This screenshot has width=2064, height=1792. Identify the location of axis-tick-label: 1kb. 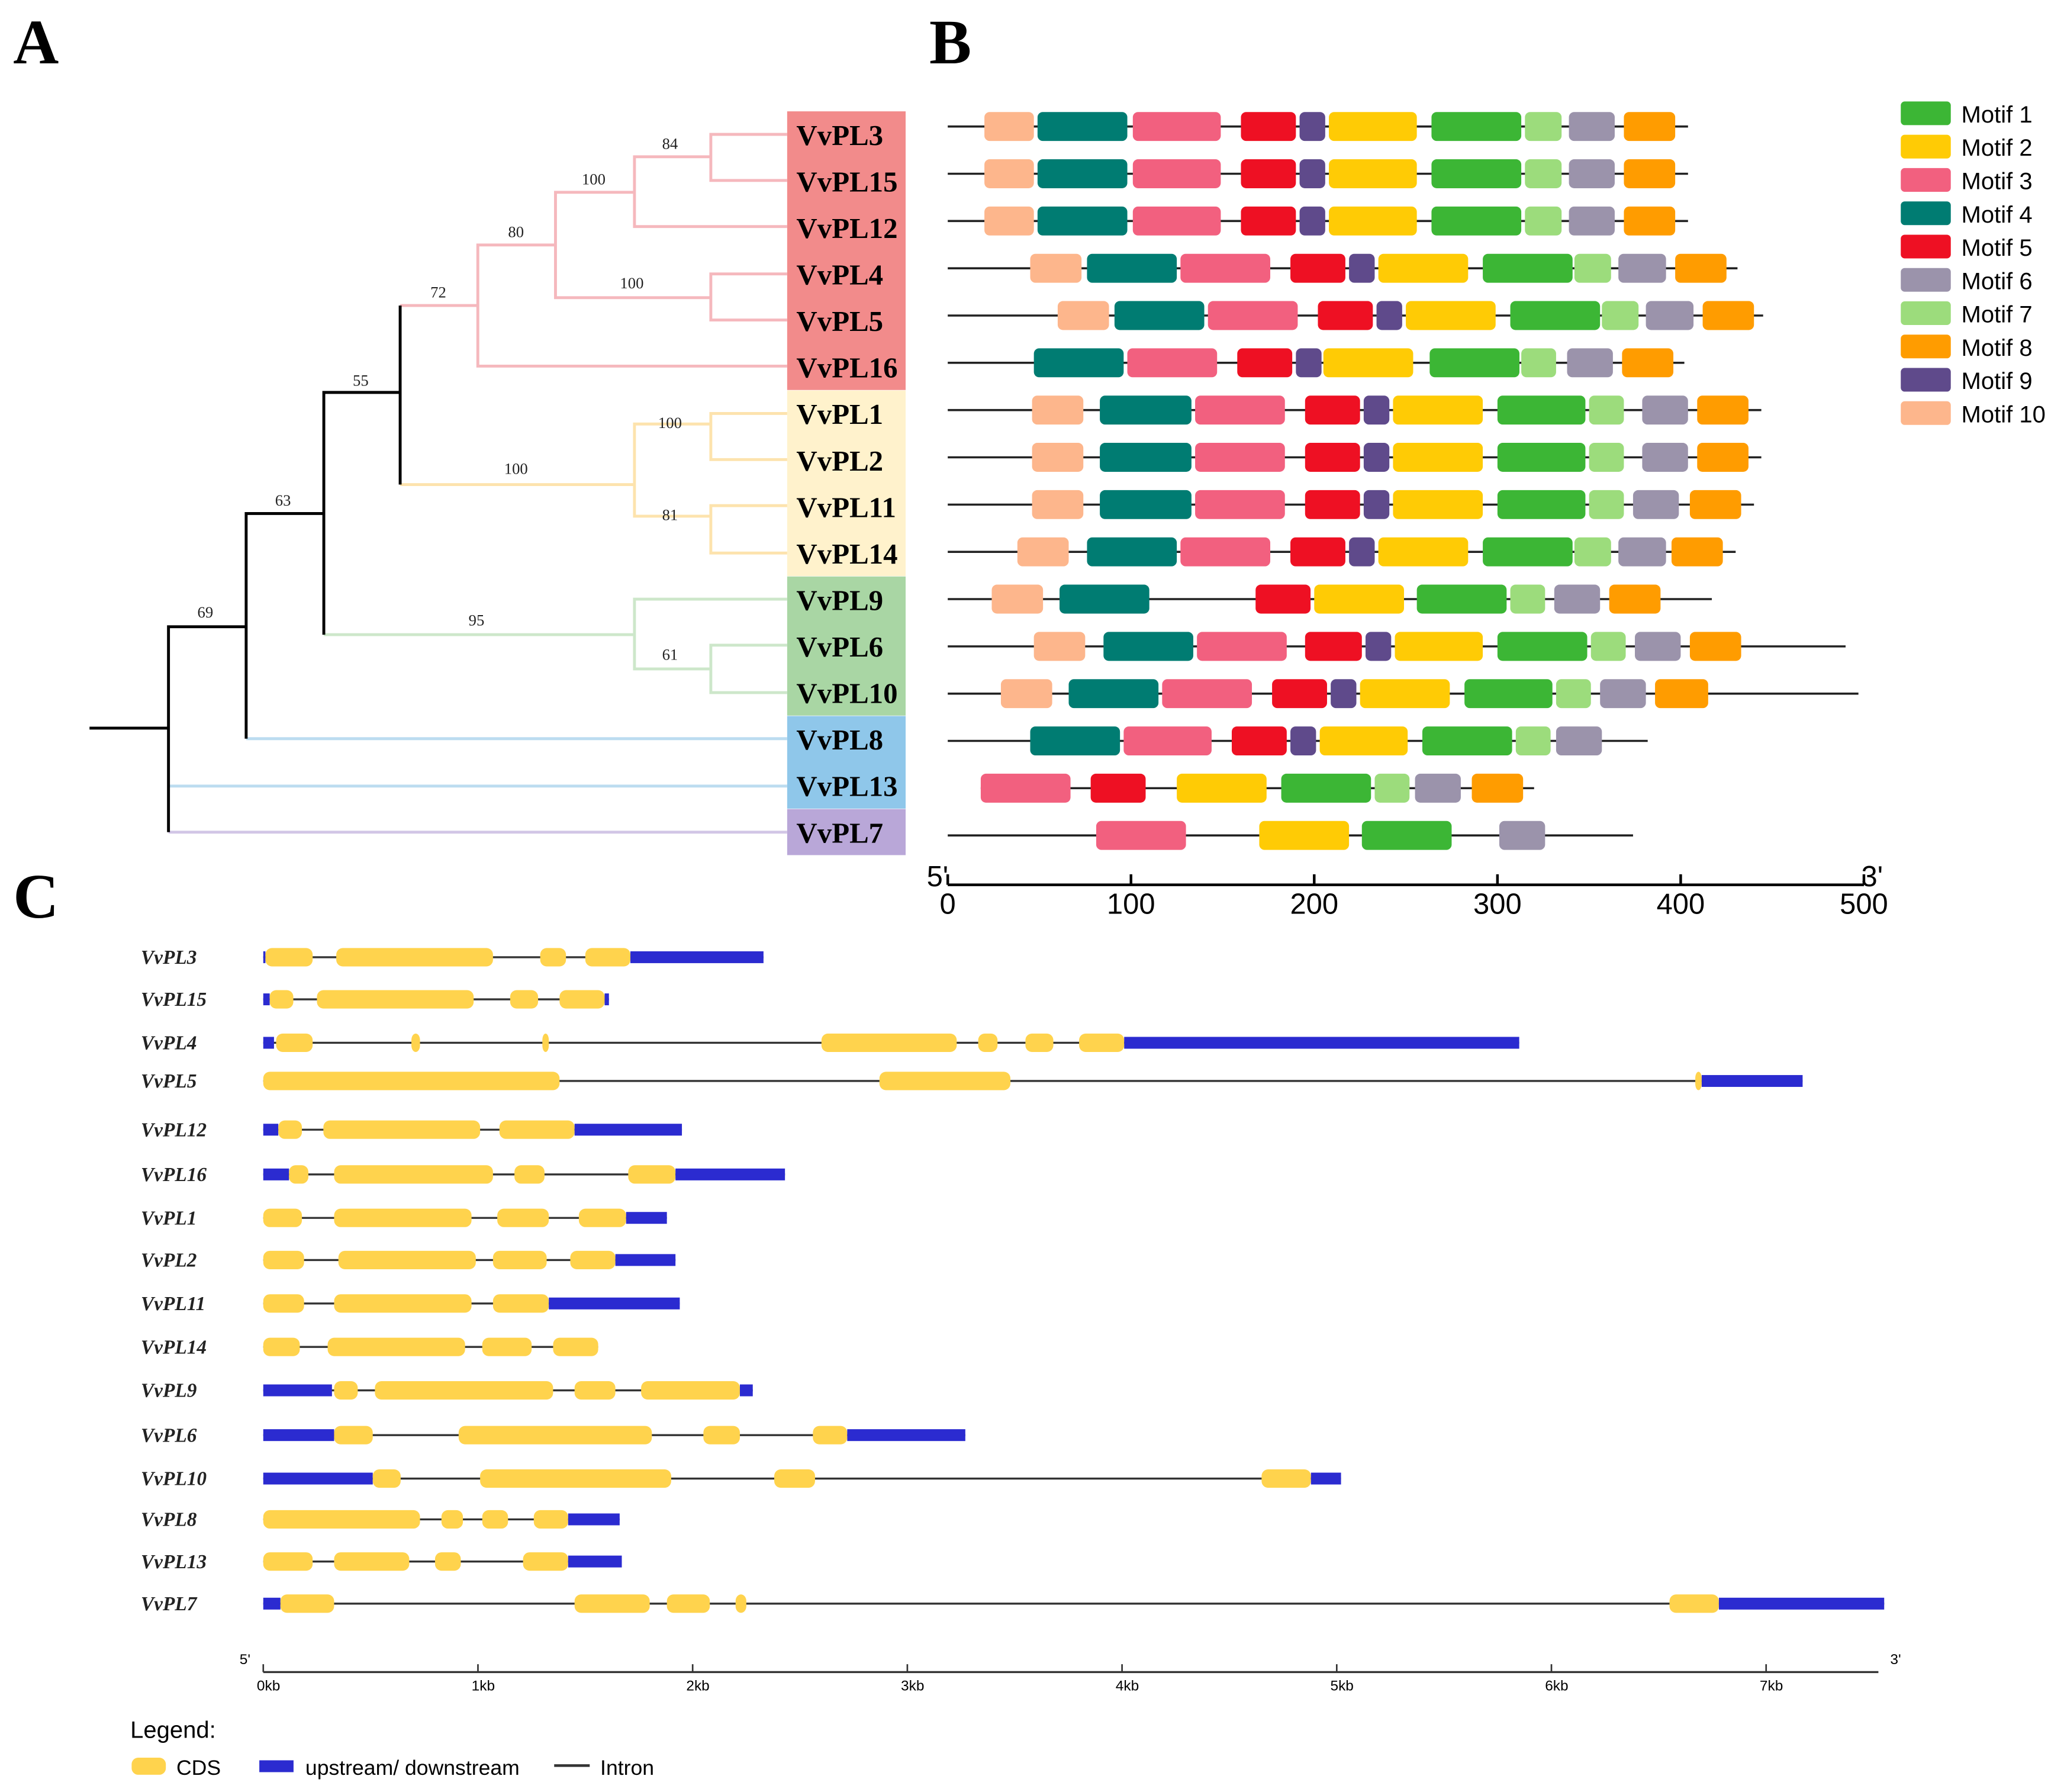
(483, 1686).